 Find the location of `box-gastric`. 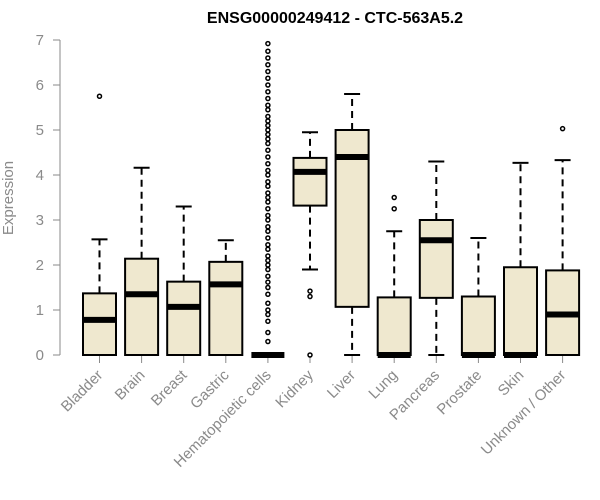

box-gastric is located at coordinates (226, 298).